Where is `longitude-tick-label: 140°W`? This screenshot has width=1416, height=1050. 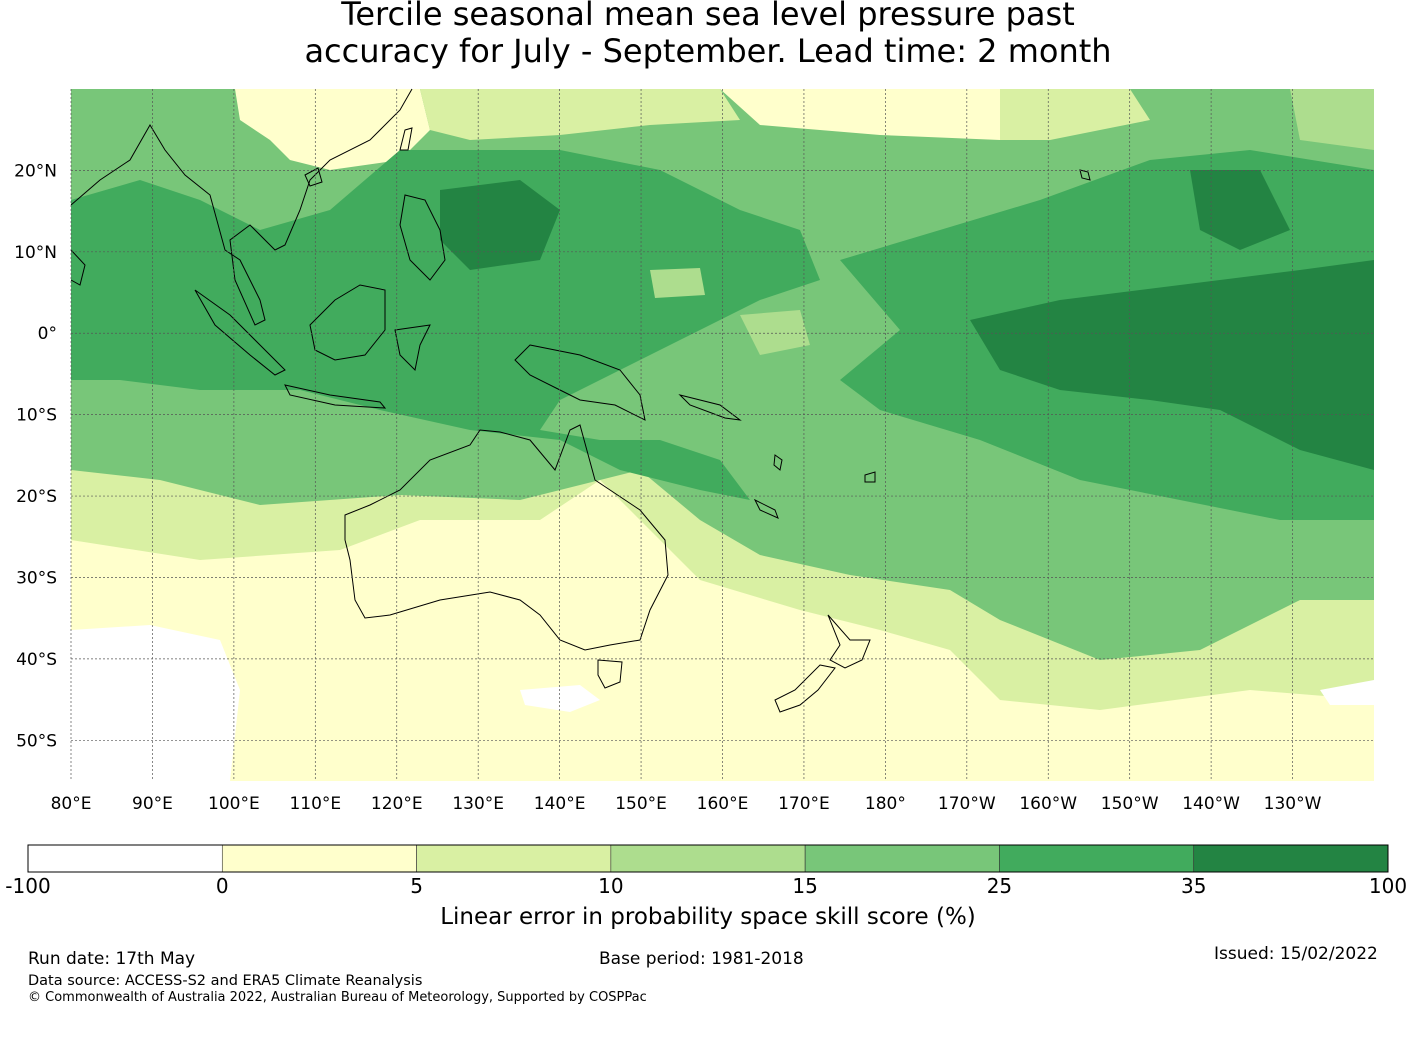 longitude-tick-label: 140°W is located at coordinates (1211, 804).